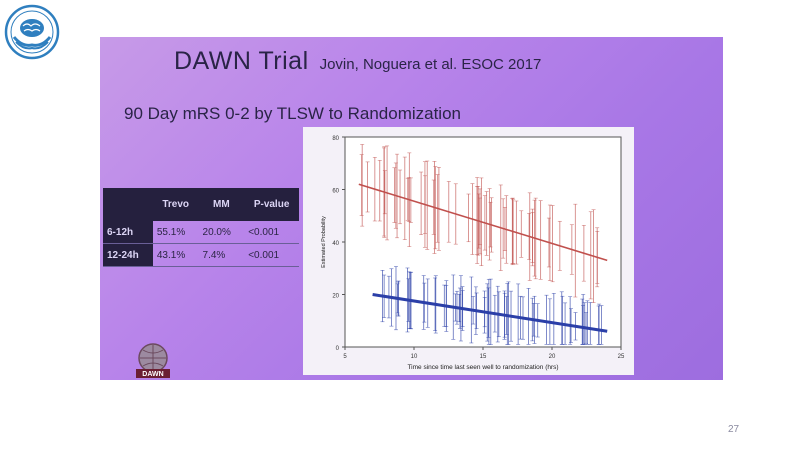  I want to click on y-axis-label: Estimated Probability, so click(324, 242).